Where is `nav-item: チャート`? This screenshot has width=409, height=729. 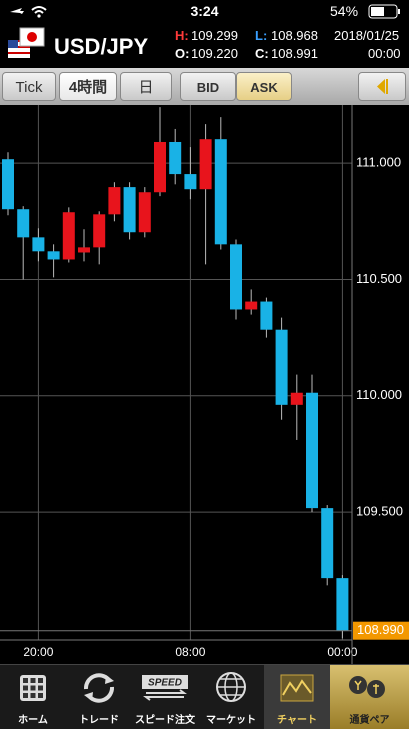
nav-item: チャート is located at coordinates (297, 697).